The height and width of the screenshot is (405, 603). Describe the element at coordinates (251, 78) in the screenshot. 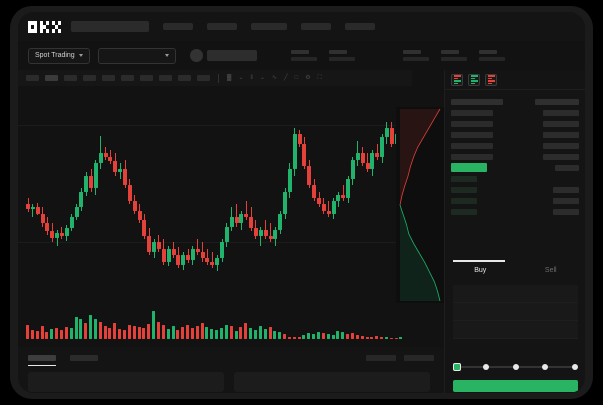

I see `candles-icon: ‖` at that location.